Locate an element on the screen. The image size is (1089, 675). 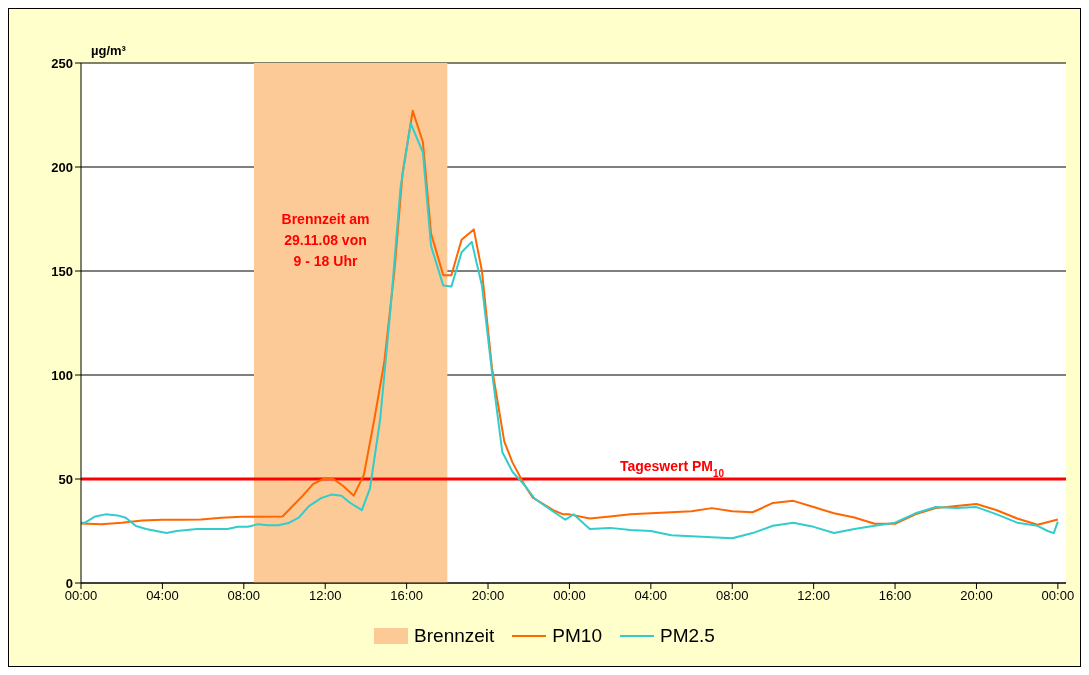
ref-line-label: Tageswert PM$_{10}$ is located at coordinates (672, 468).